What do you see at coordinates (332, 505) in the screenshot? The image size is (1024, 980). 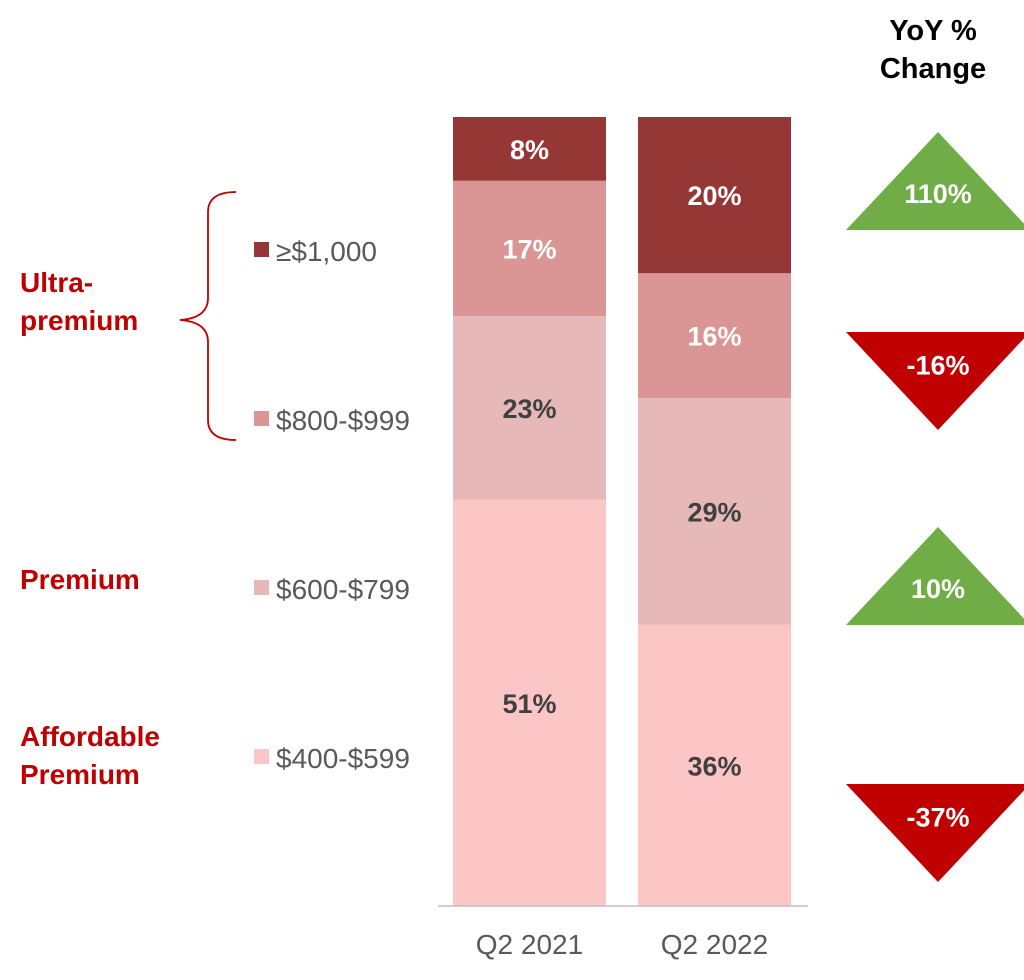 I see `legend: $400-$599 $600-$799 $800-$999 ≥$1,000` at bounding box center [332, 505].